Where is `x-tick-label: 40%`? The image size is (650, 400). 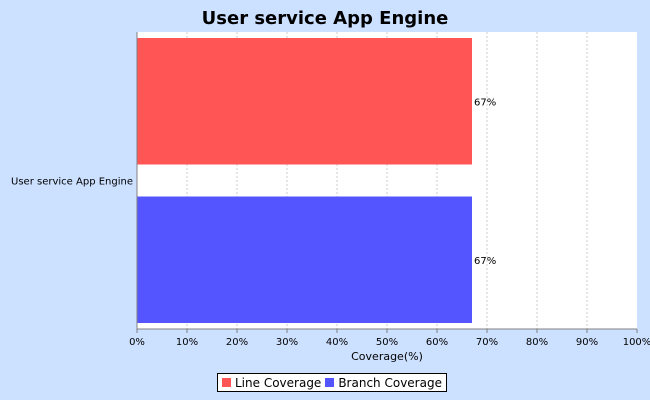 x-tick-label: 40% is located at coordinates (337, 342).